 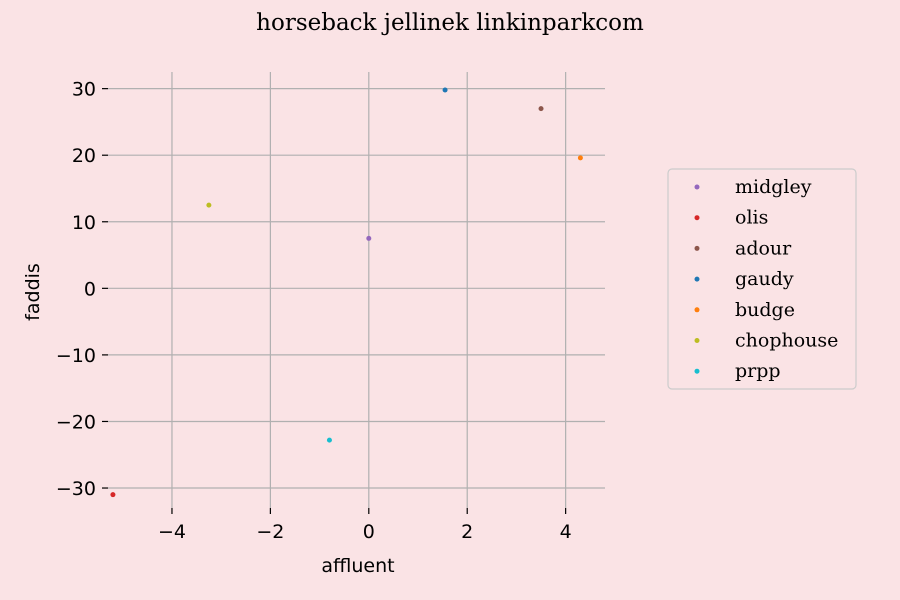 What do you see at coordinates (369, 532) in the screenshot?
I see `x-tick-label: 0` at bounding box center [369, 532].